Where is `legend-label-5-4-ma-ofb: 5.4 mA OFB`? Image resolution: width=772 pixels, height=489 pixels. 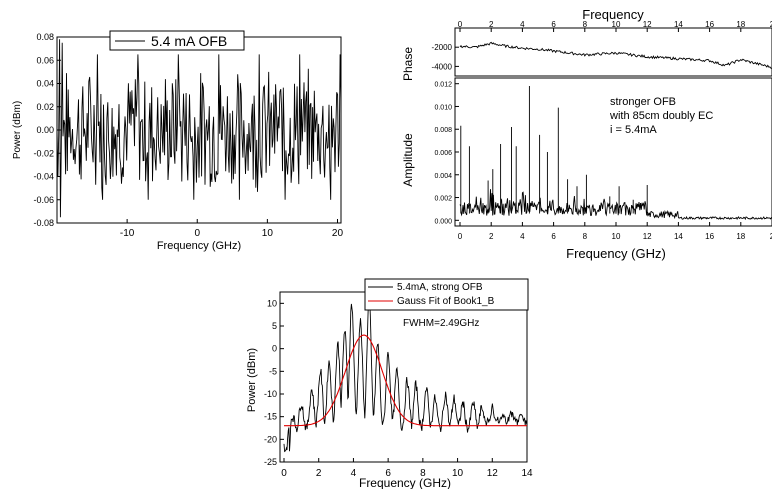
legend-label-5-4-ma-ofb: 5.4 mA OFB is located at coordinates (189, 41).